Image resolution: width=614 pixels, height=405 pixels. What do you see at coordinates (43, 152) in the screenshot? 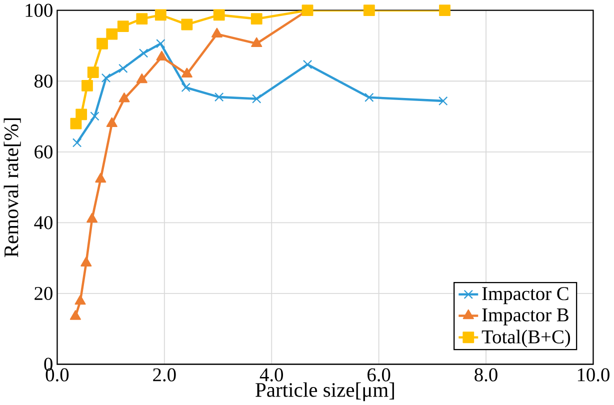
I see `y-tick-label: 60` at bounding box center [43, 152].